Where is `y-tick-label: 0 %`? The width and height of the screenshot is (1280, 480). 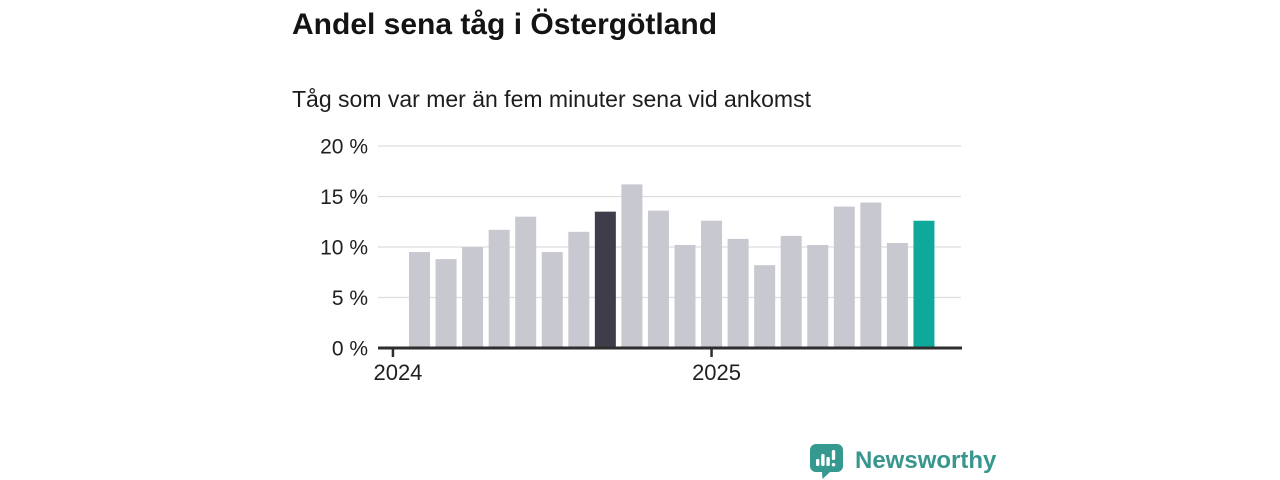
y-tick-label: 0 % is located at coordinates (350, 349).